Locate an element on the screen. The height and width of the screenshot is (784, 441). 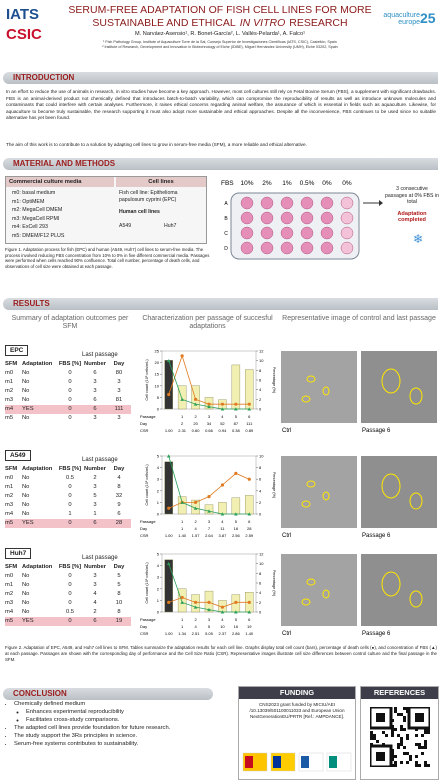
y-tick-label: 3 is located at coordinates (158, 479).